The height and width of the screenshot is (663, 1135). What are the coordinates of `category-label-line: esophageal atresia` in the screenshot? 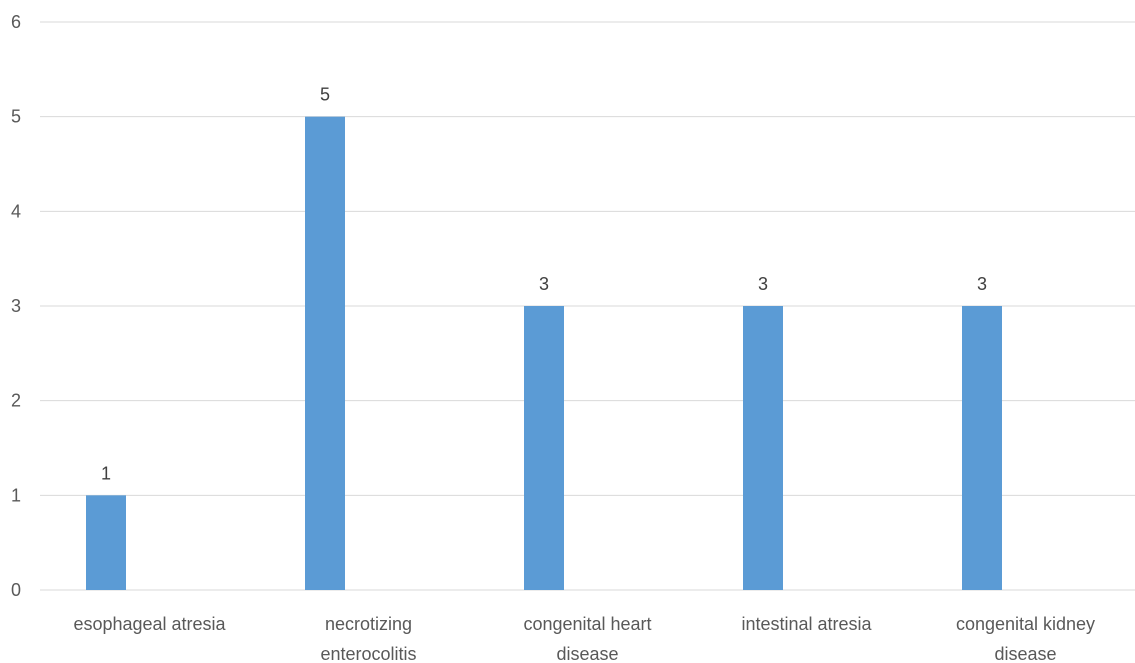 It's located at (149, 624).